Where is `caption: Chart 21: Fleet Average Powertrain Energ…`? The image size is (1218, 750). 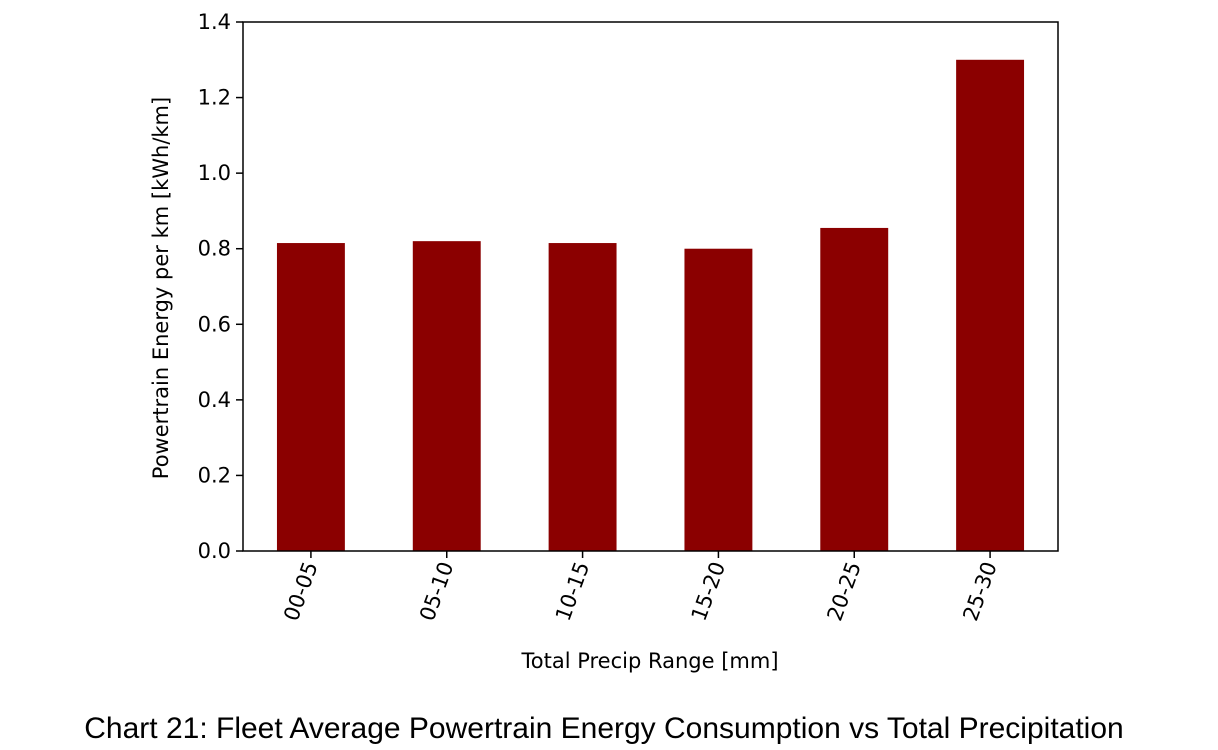
caption: Chart 21: Fleet Average Powertrain Energ… is located at coordinates (603, 728).